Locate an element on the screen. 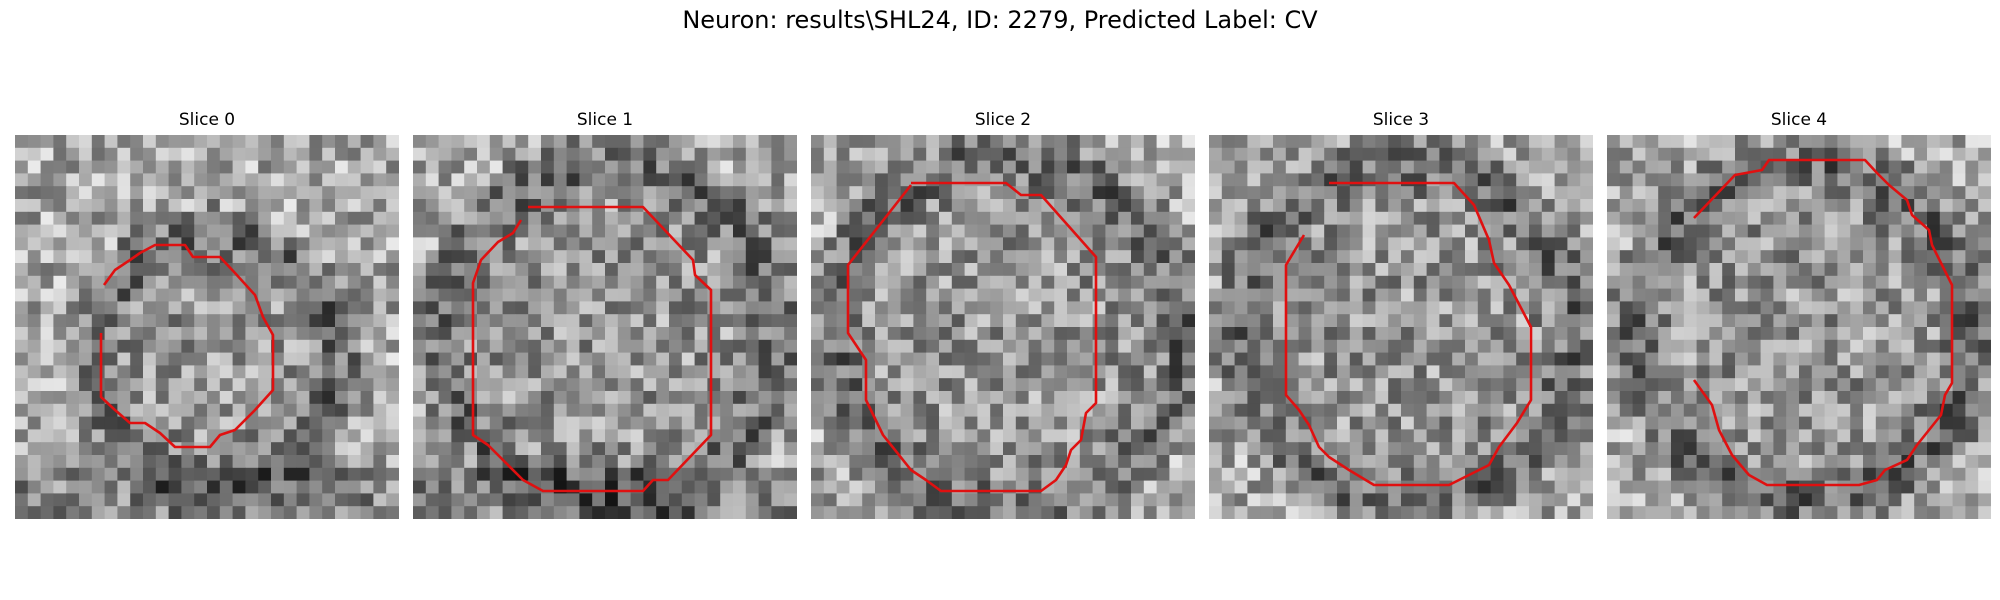 The width and height of the screenshot is (2000, 600). slice-title: Slice 4 is located at coordinates (1799, 120).